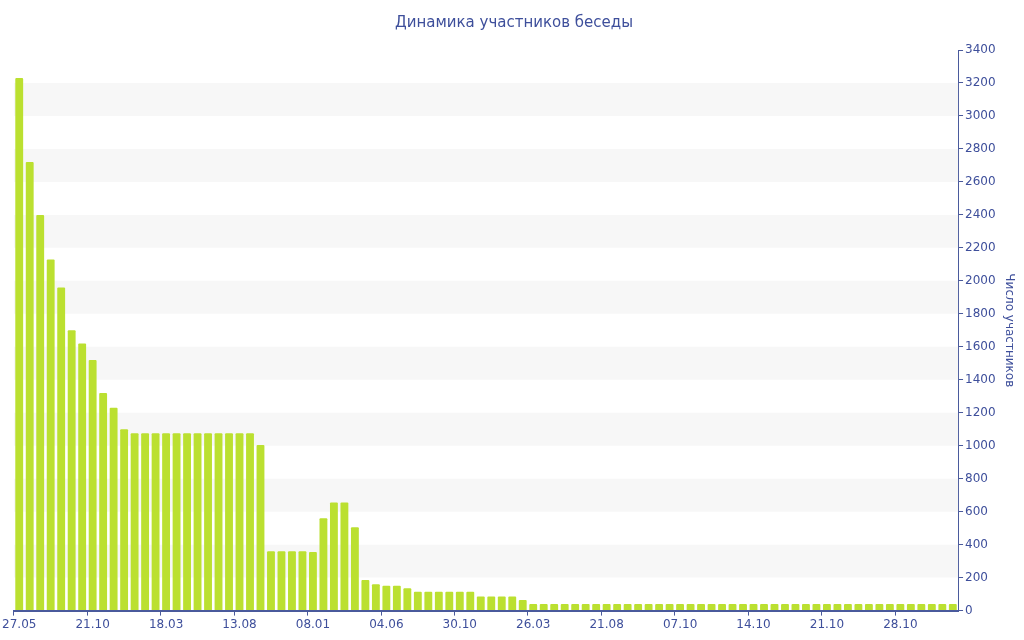 The width and height of the screenshot is (1024, 640). Describe the element at coordinates (19, 623) in the screenshot. I see `x-tick-label: 27.05` at that location.